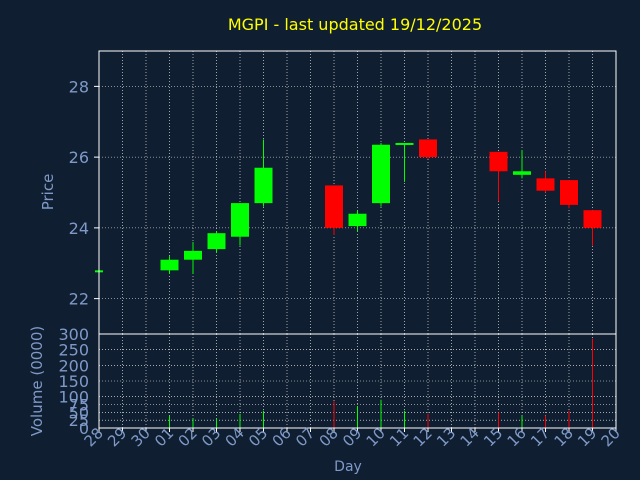 The image size is (640, 480). Describe the element at coordinates (48, 192) in the screenshot. I see `price-axis-label: Price` at that location.